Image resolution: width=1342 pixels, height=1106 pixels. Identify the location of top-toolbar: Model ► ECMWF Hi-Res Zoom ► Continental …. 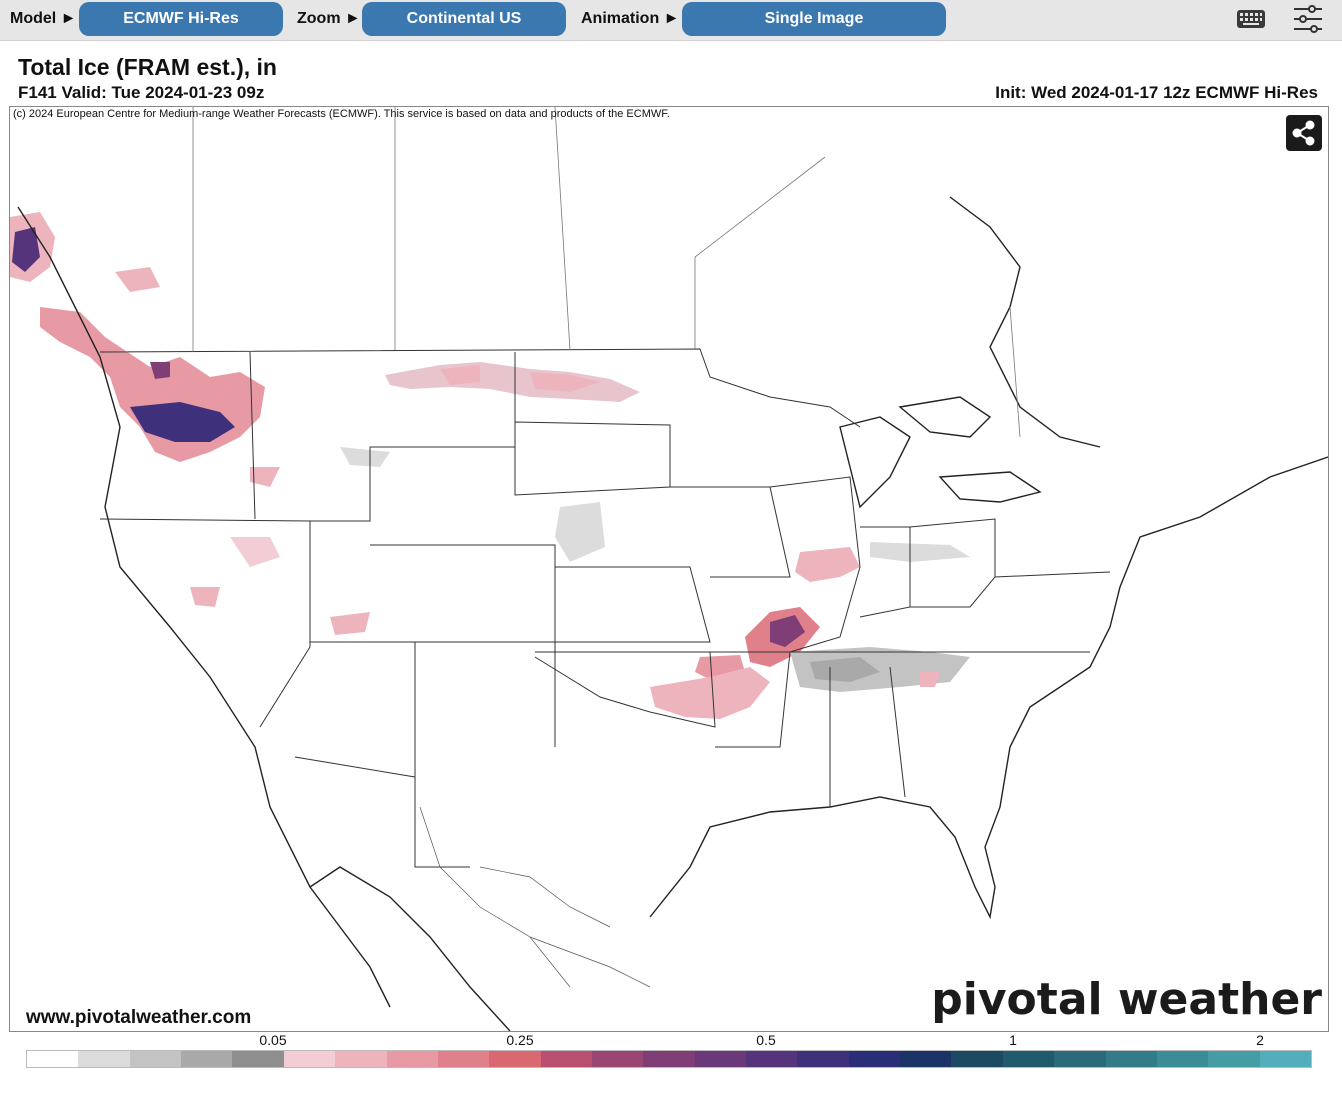
(671, 20).